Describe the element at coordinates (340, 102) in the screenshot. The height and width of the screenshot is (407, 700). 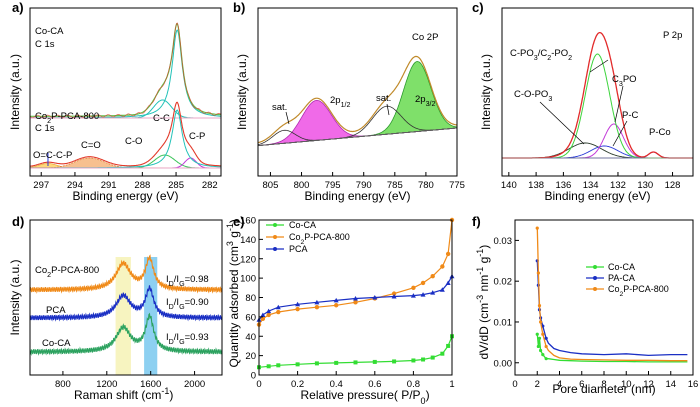
I see `annotation-2p1-2: 2p1/2` at that location.